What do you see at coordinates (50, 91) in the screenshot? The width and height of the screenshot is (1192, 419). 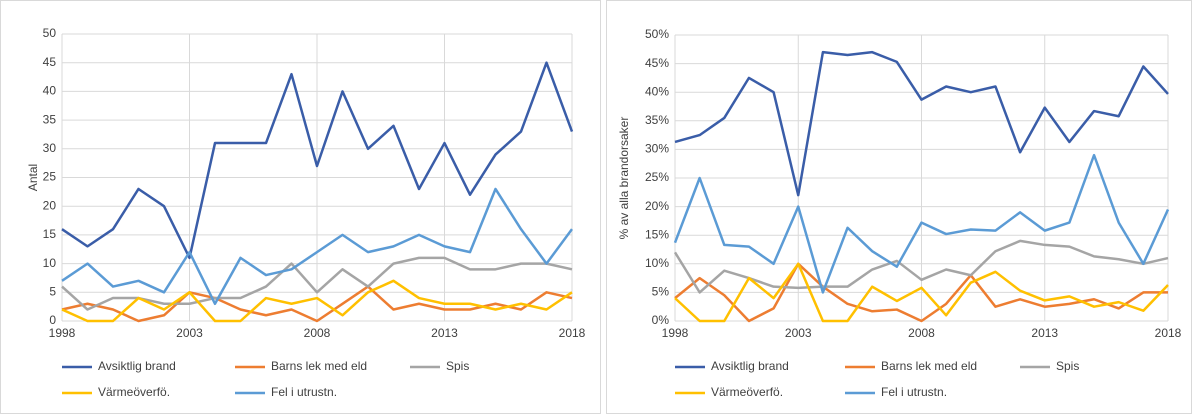 I see `y-tick-label: 40` at bounding box center [50, 91].